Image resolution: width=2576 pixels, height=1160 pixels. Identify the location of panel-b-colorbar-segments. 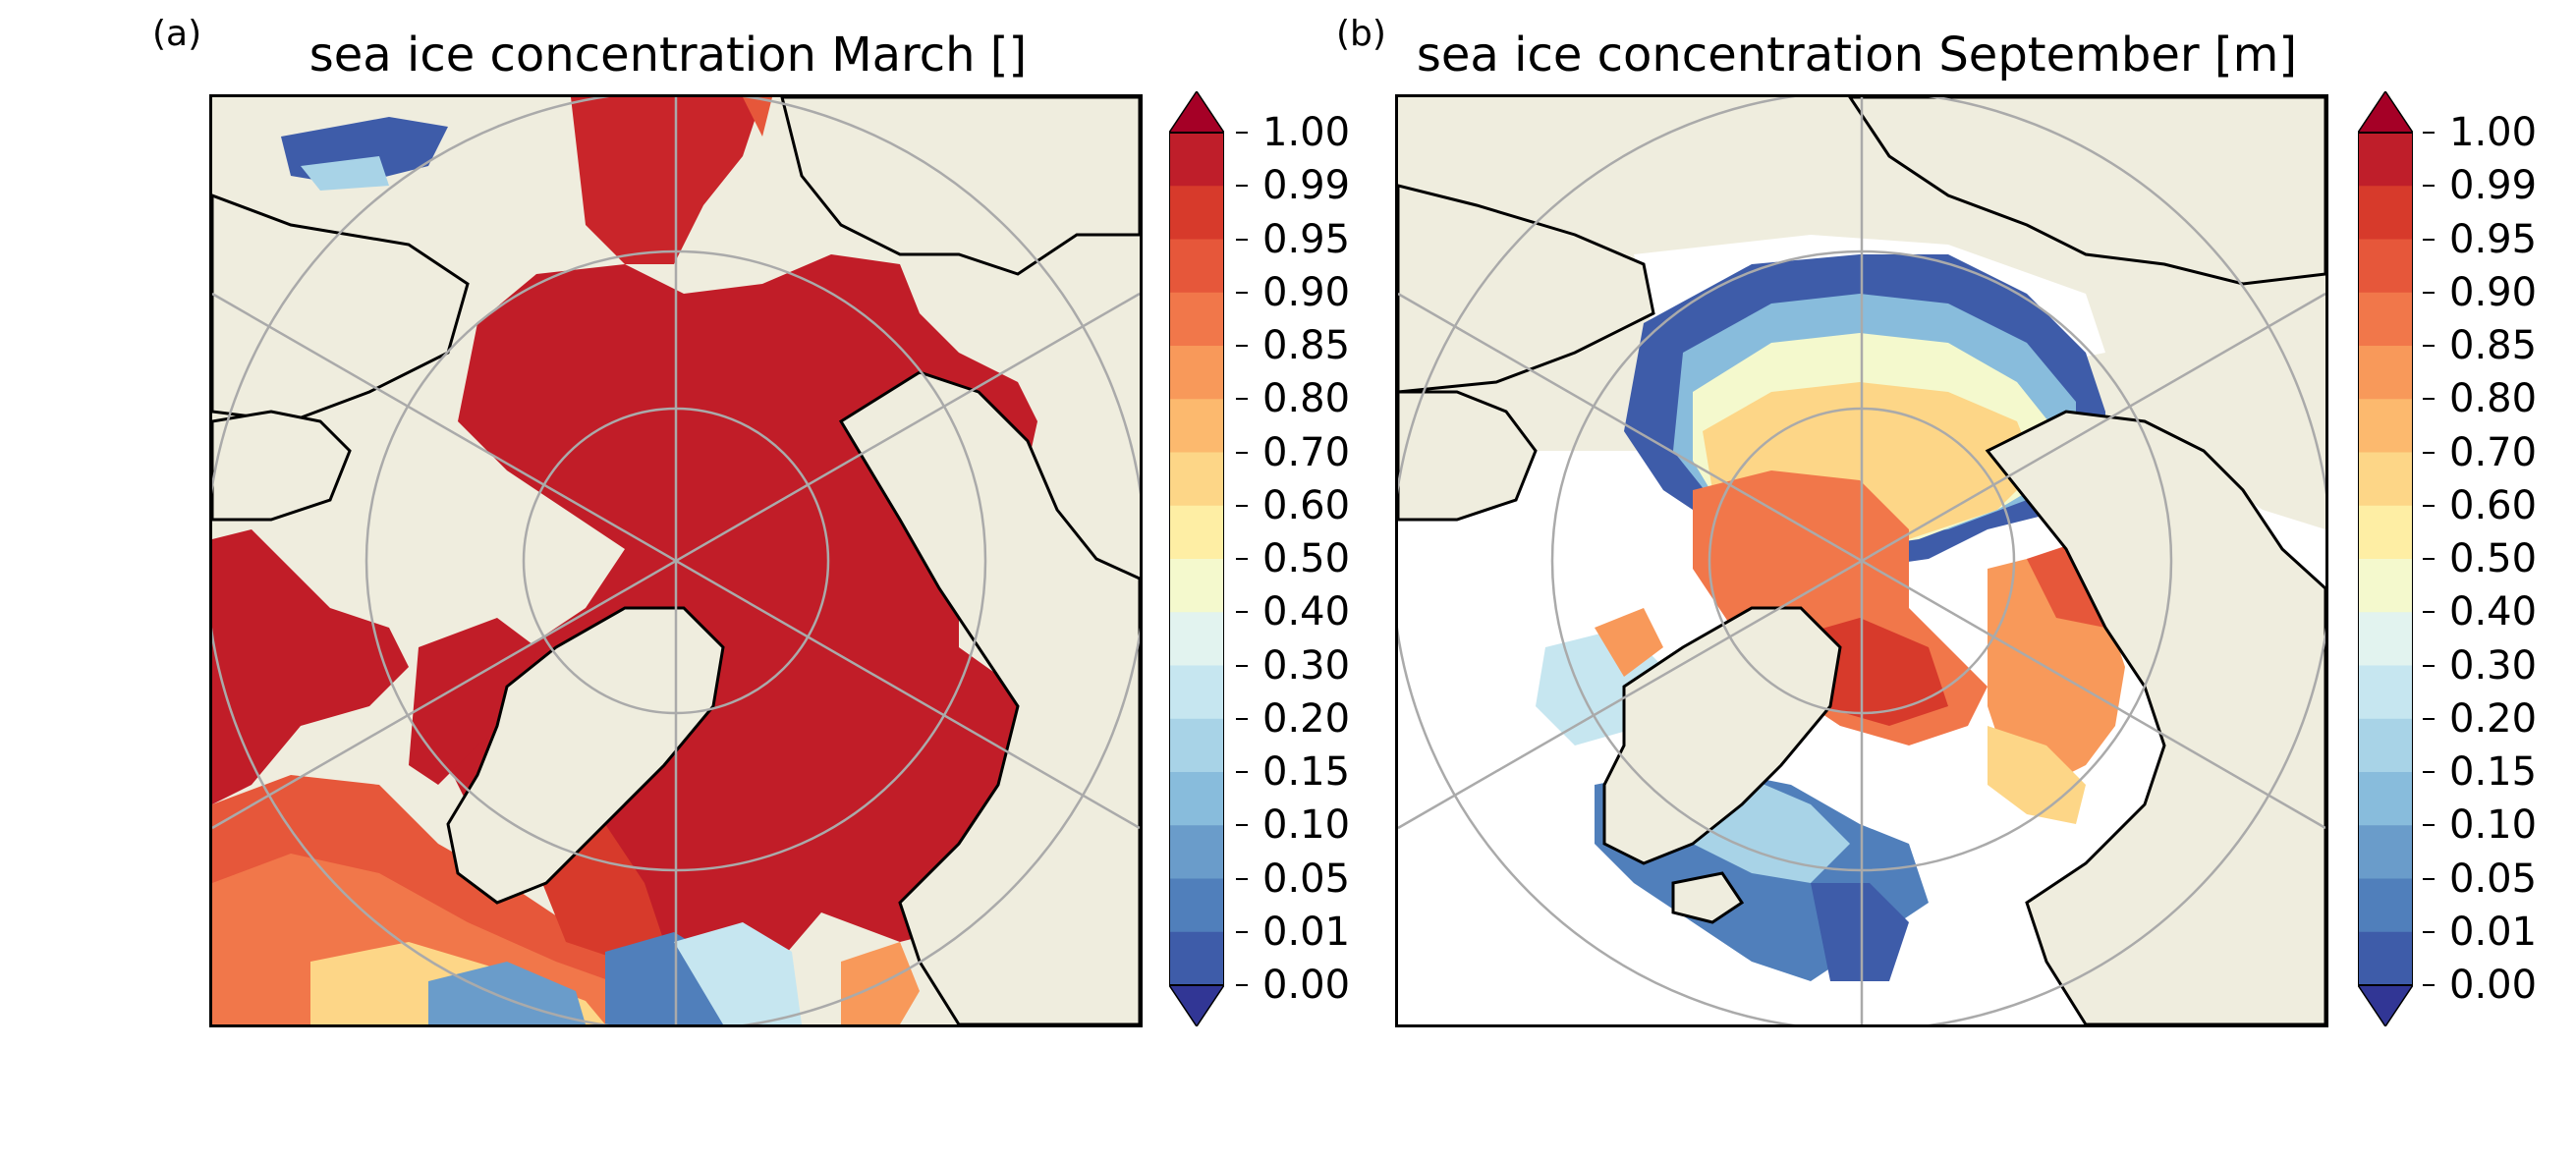
(2385, 559).